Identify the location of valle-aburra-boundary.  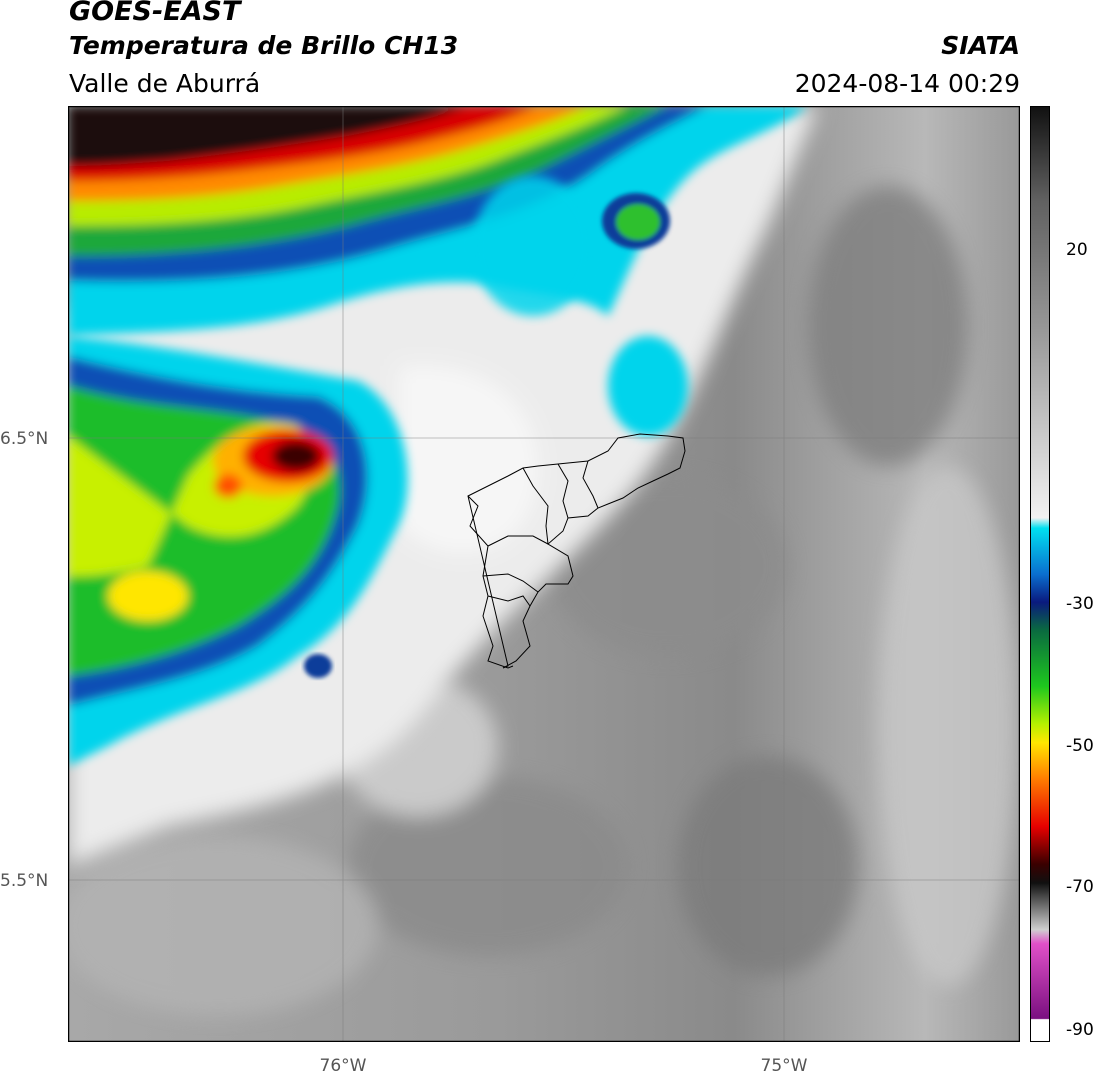
(576, 551).